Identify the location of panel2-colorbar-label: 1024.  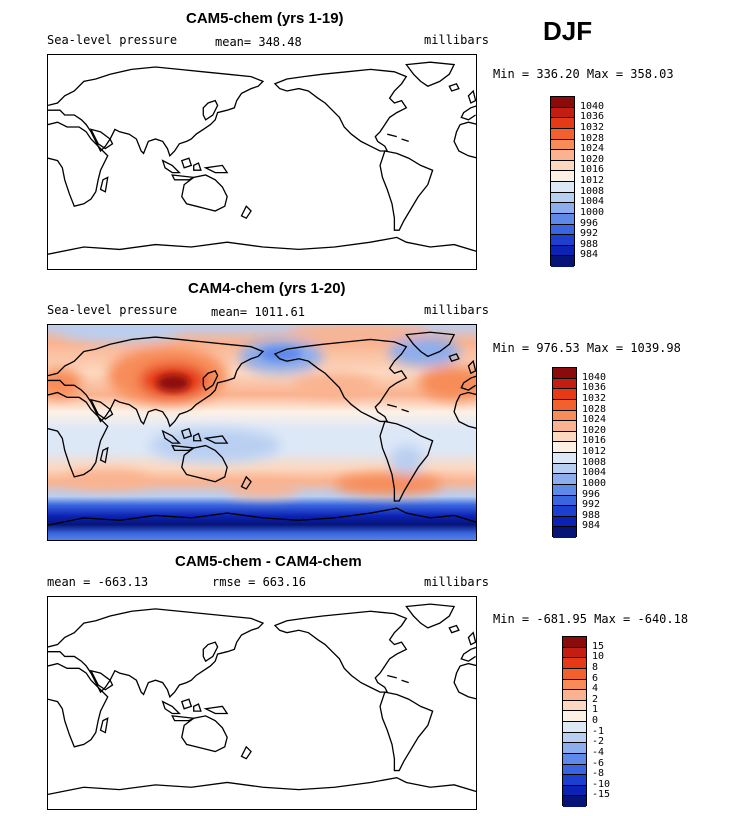
(594, 420).